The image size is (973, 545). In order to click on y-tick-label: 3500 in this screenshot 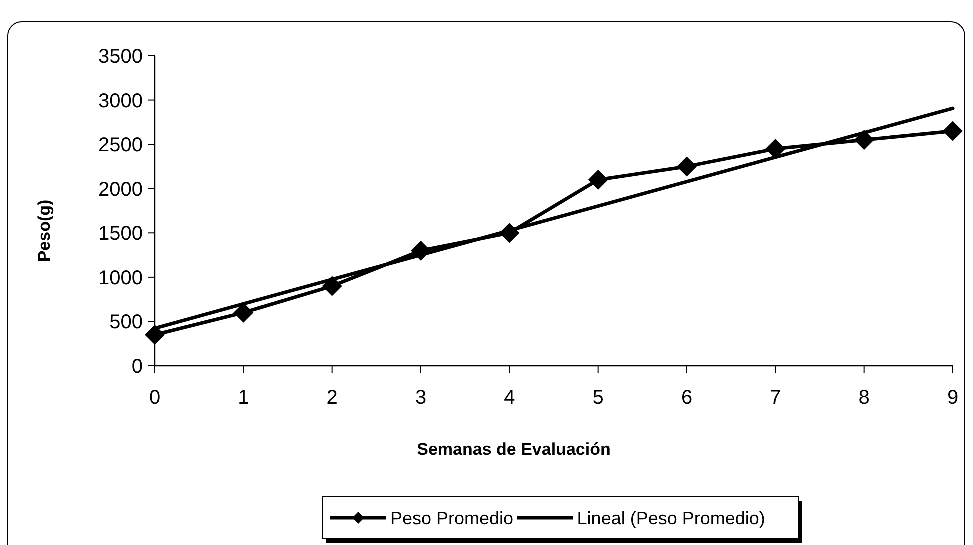, I will do `click(120, 57)`.